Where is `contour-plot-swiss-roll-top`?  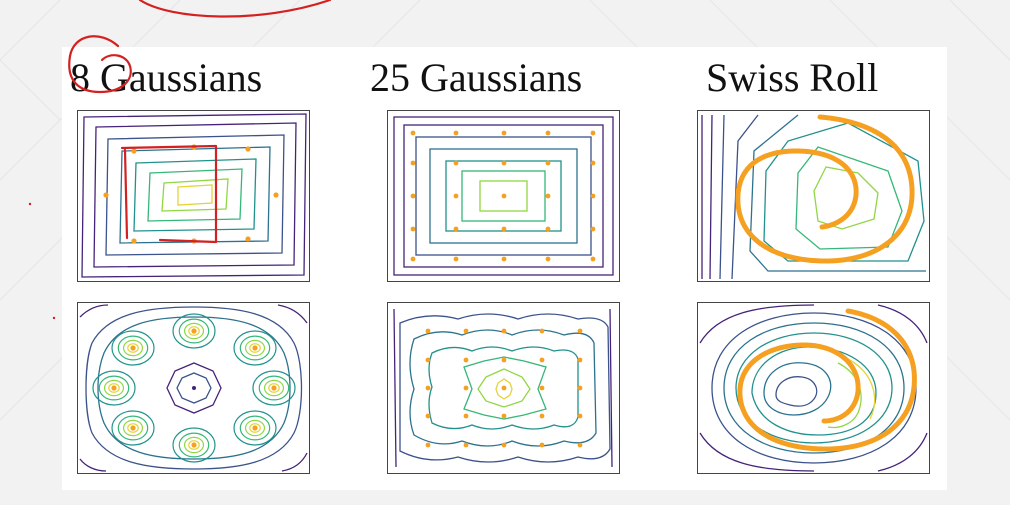 contour-plot-swiss-roll-top is located at coordinates (813, 197).